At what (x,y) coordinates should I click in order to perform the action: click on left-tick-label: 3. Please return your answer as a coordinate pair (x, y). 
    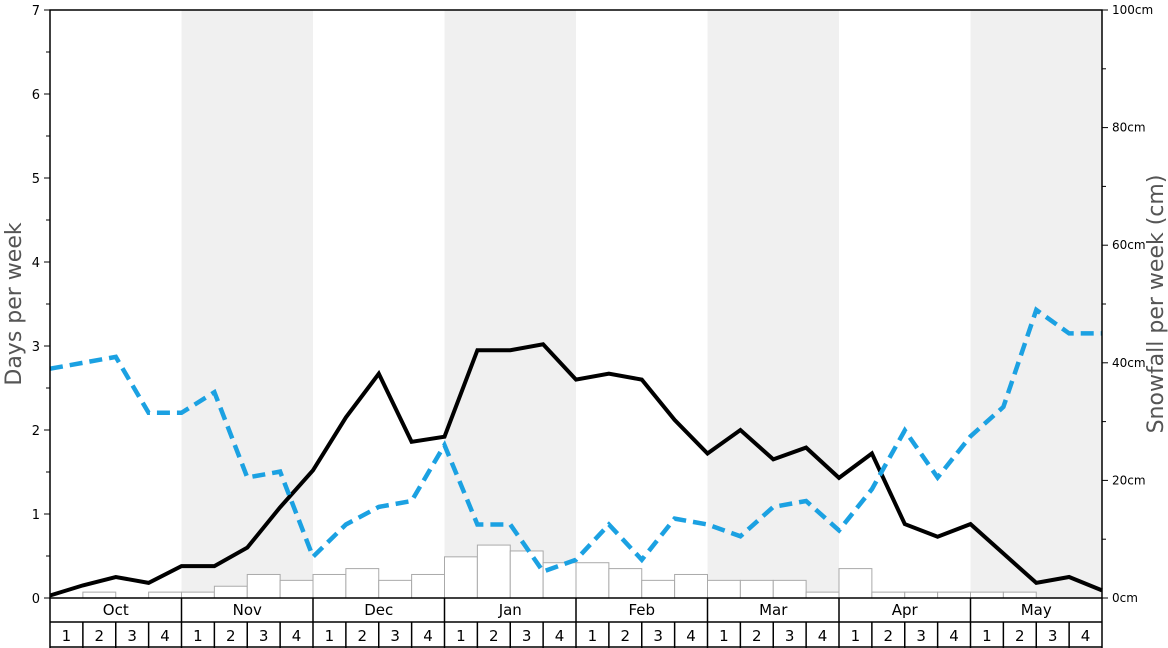
    Looking at the image, I should click on (36, 347).